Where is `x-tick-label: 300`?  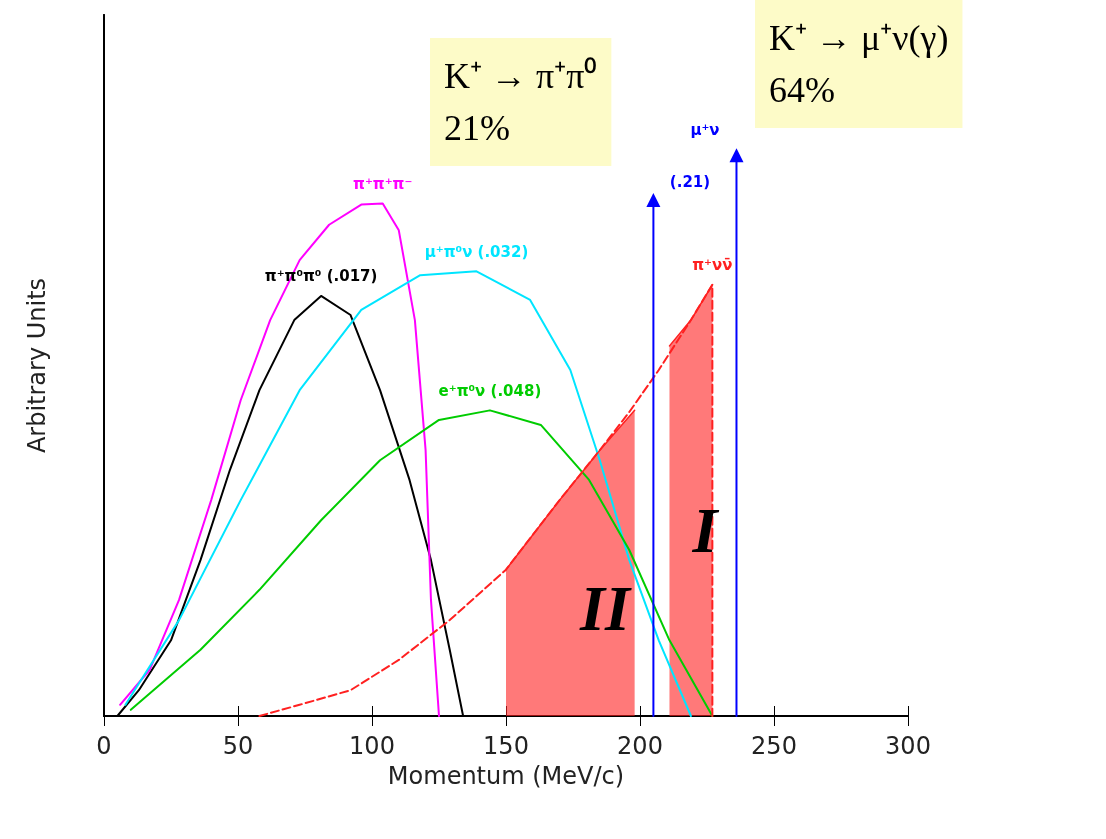
x-tick-label: 300 is located at coordinates (908, 746).